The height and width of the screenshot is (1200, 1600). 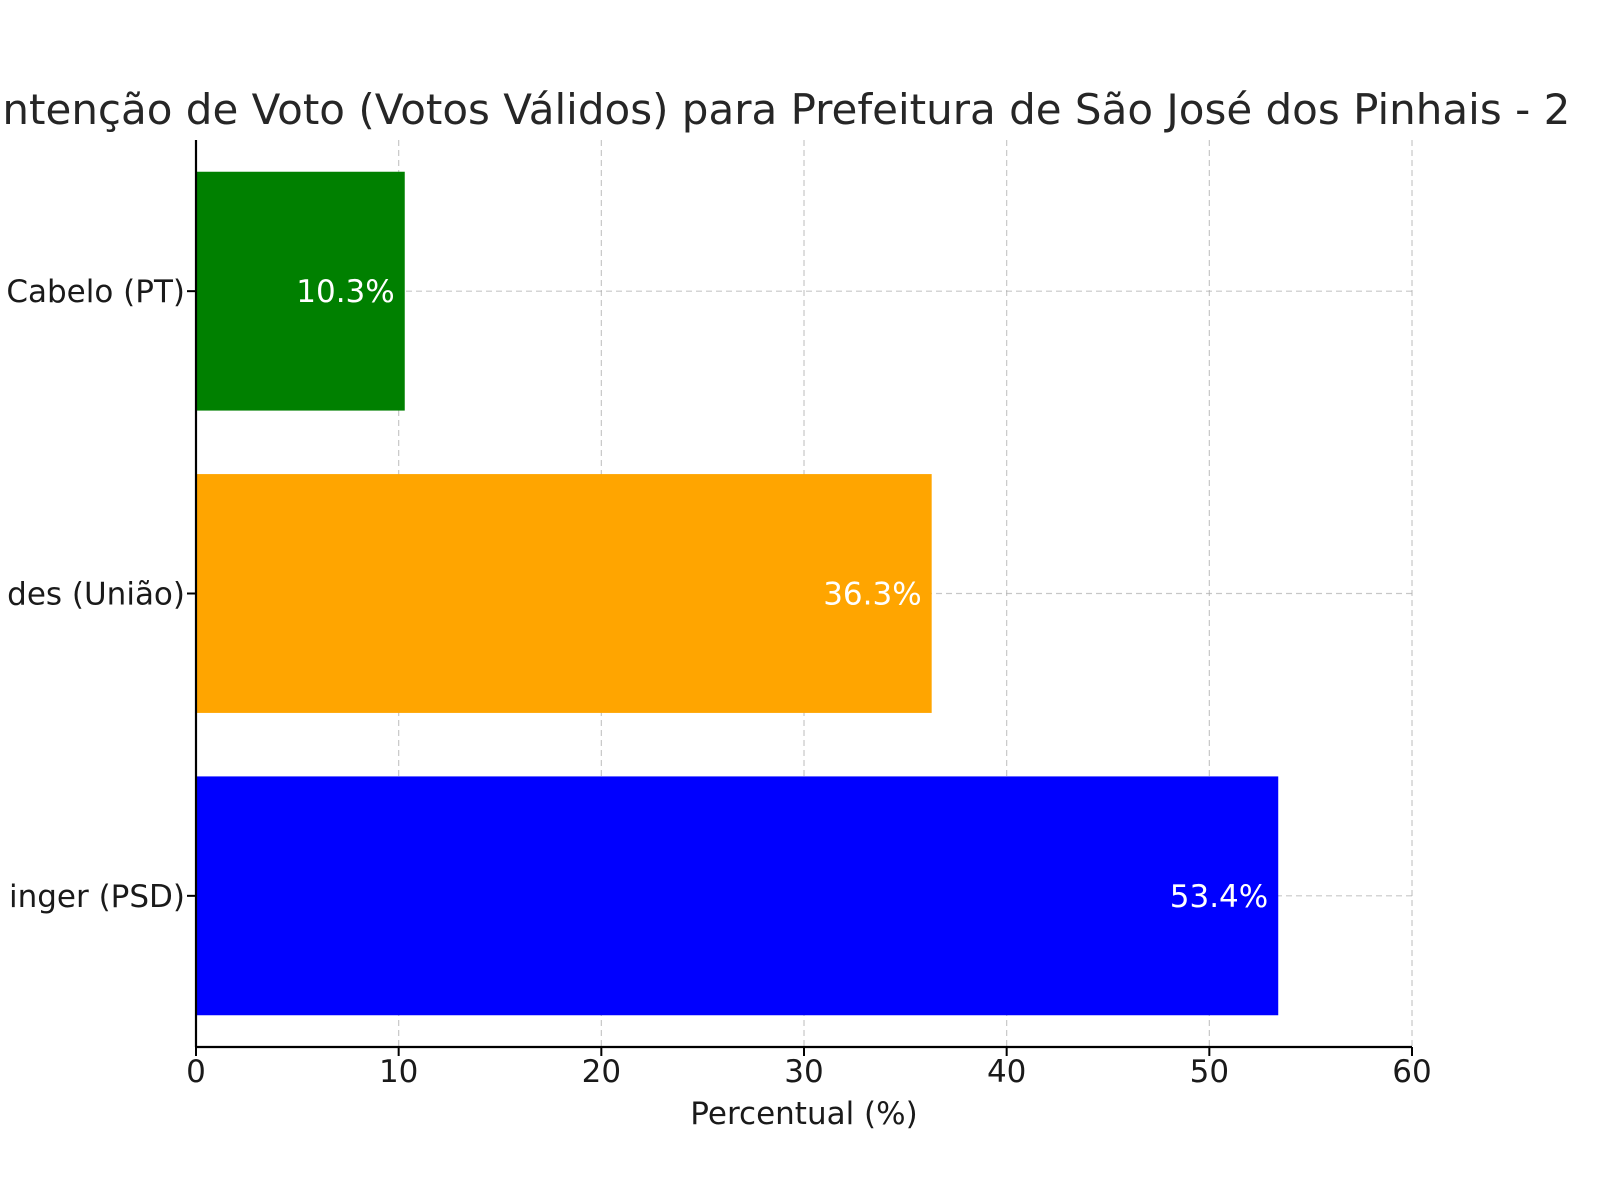 I want to click on x-tick-label-50: 50, so click(x=1209, y=1072).